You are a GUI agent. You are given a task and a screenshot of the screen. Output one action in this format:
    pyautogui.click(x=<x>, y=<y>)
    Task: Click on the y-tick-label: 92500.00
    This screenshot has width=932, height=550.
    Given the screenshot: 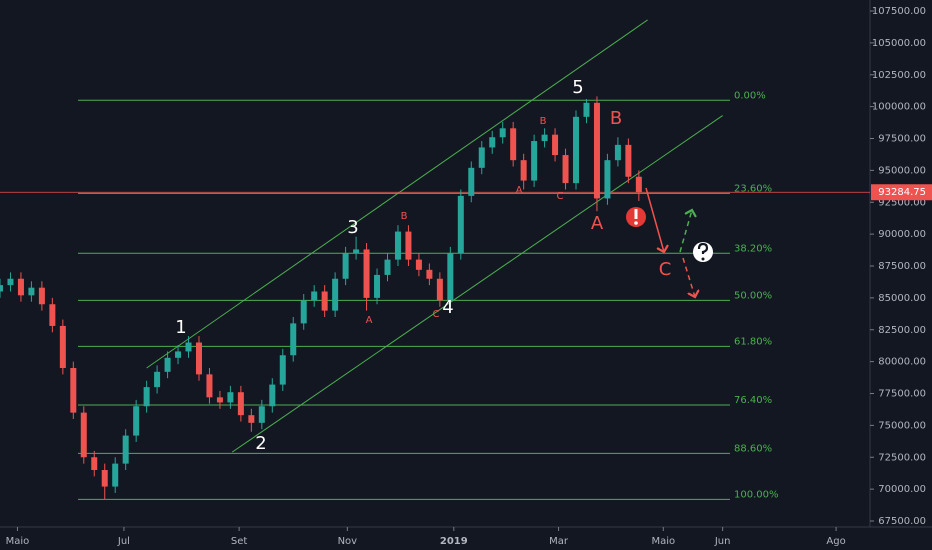 What is the action you would take?
    pyautogui.click(x=902, y=202)
    